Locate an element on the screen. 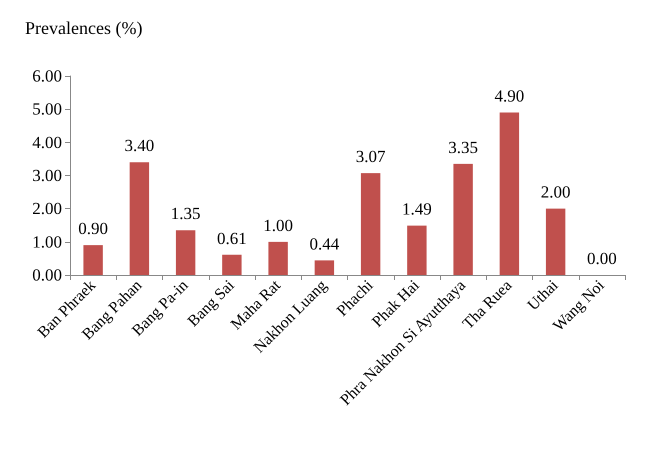  y-tick-label: 2.00 is located at coordinates (47, 208).